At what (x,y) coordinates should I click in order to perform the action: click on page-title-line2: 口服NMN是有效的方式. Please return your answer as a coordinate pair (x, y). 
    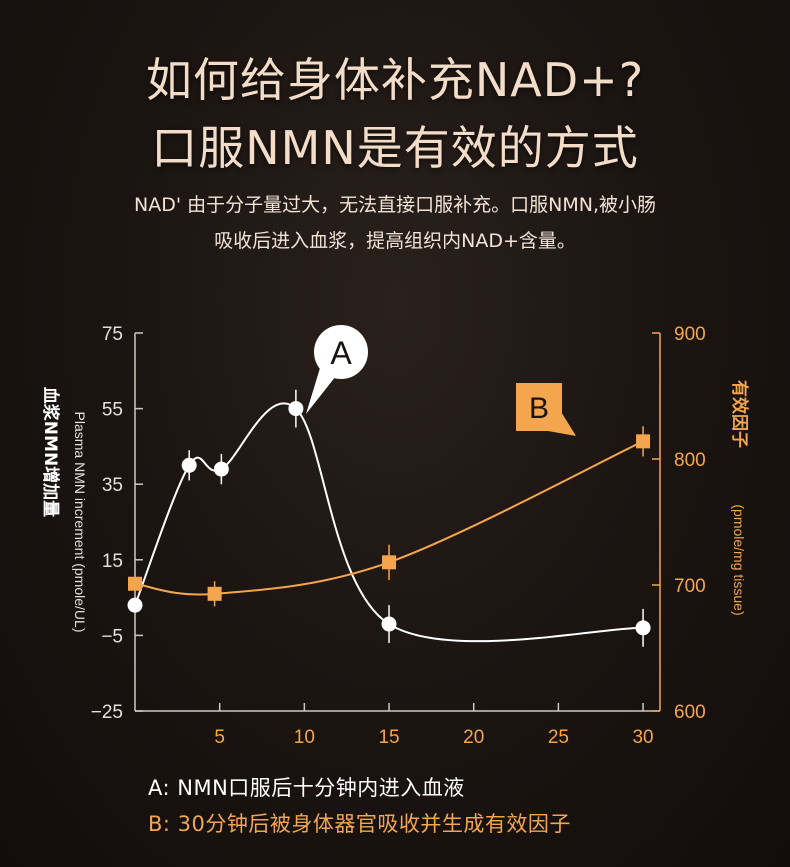
    Looking at the image, I should click on (395, 148).